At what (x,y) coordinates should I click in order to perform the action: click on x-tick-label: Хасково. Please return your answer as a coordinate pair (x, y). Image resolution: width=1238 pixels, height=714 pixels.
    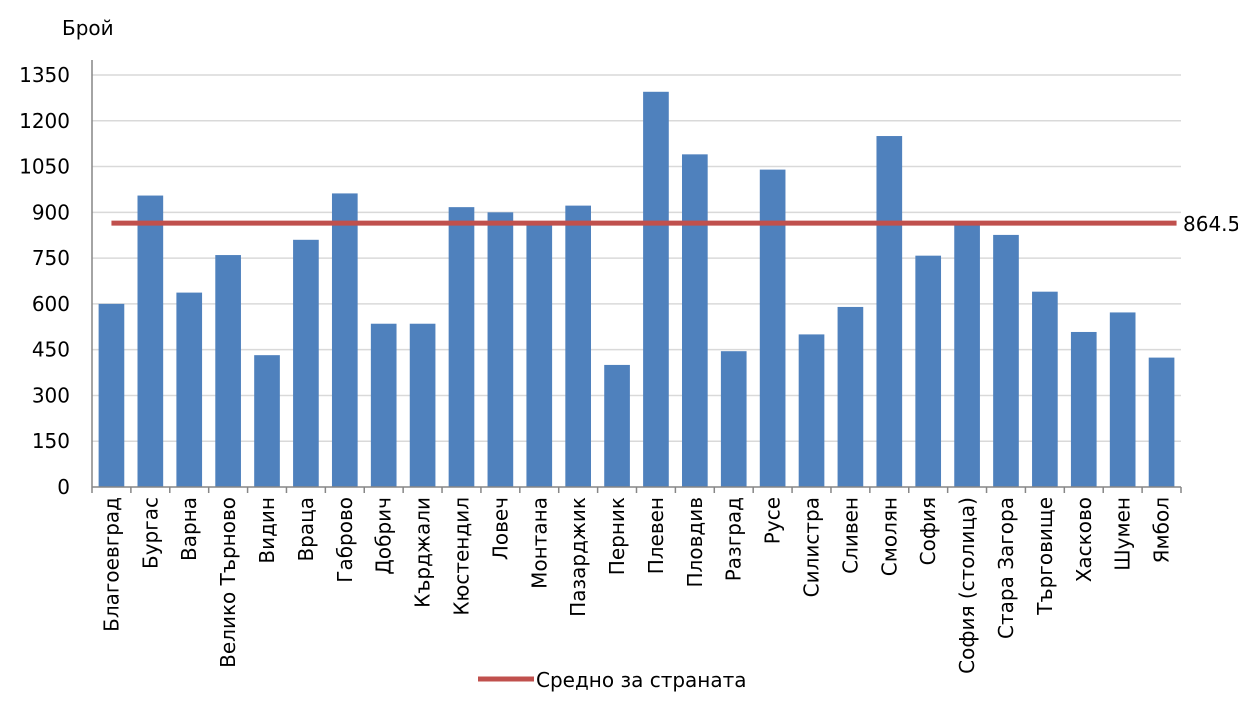
    Looking at the image, I should click on (1084, 539).